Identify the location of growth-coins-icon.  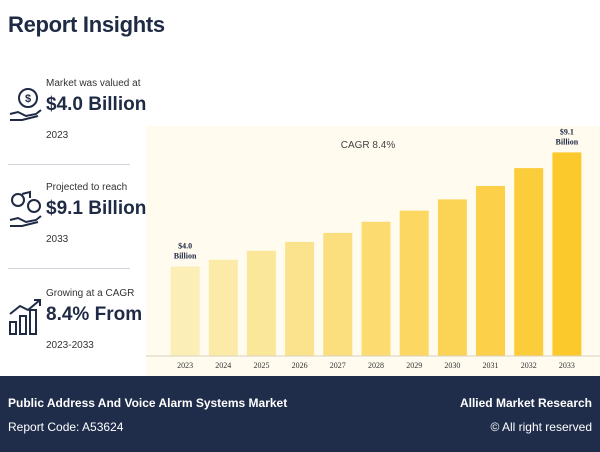
(25, 208).